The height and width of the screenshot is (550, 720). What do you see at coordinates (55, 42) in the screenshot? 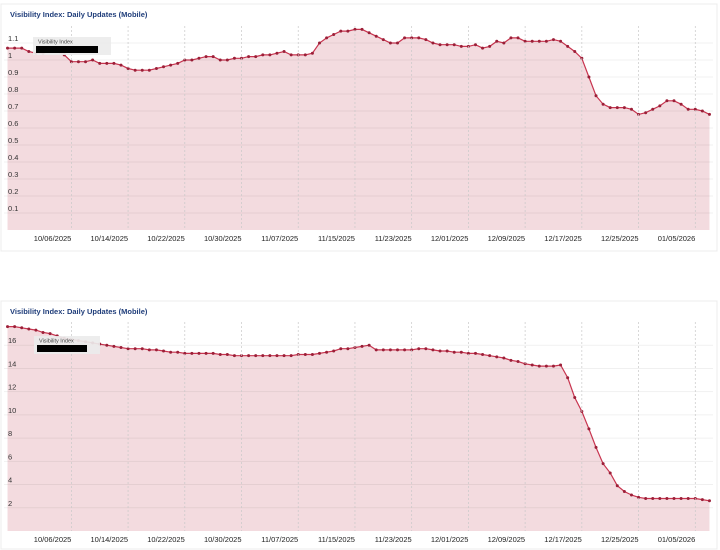
I see `tooltip-series-name: Visibility Index` at bounding box center [55, 42].